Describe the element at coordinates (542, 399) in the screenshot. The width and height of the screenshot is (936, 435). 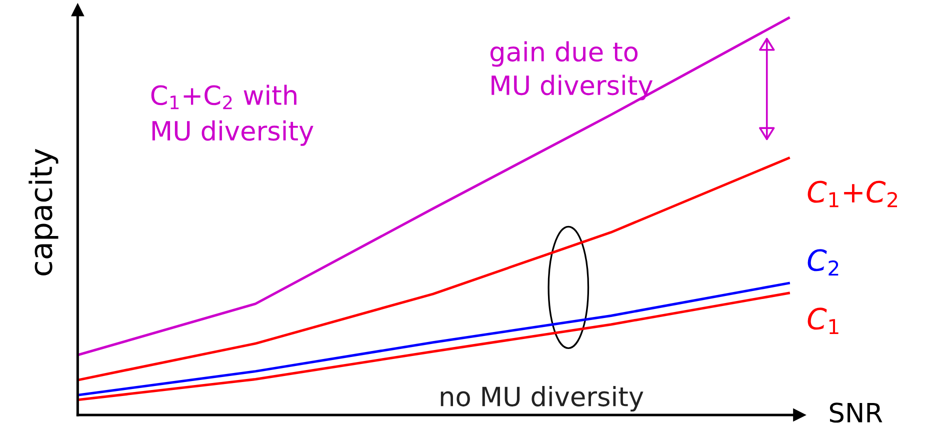
I see `annotation: no MU diversity` at that location.